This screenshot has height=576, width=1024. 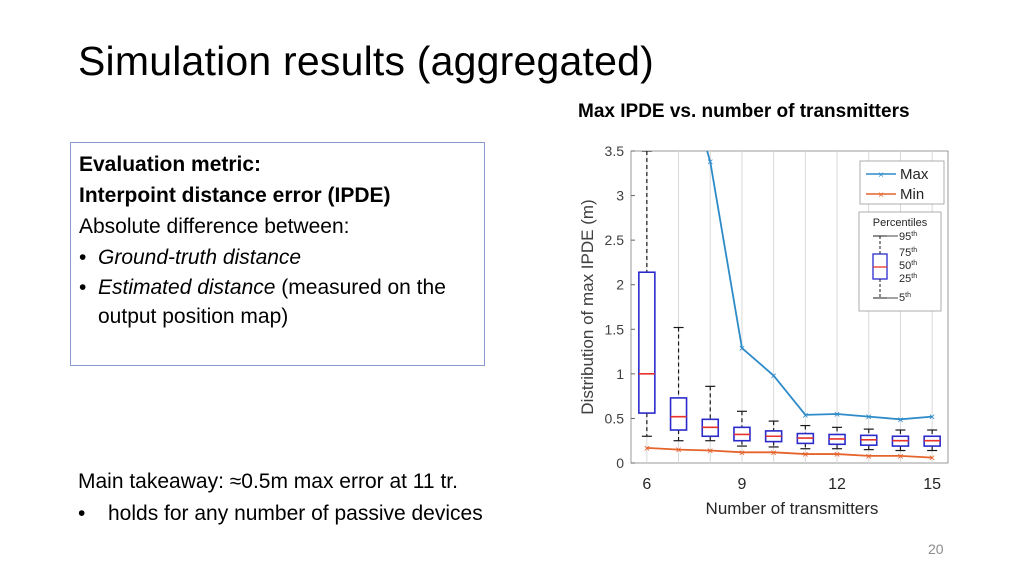 What do you see at coordinates (620, 374) in the screenshot?
I see `y-tick-label: 1` at bounding box center [620, 374].